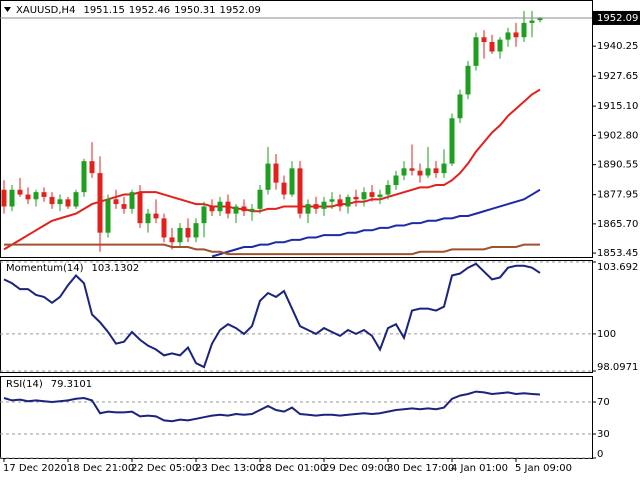  I want to click on y-tick-label: 103.692, so click(617, 267).